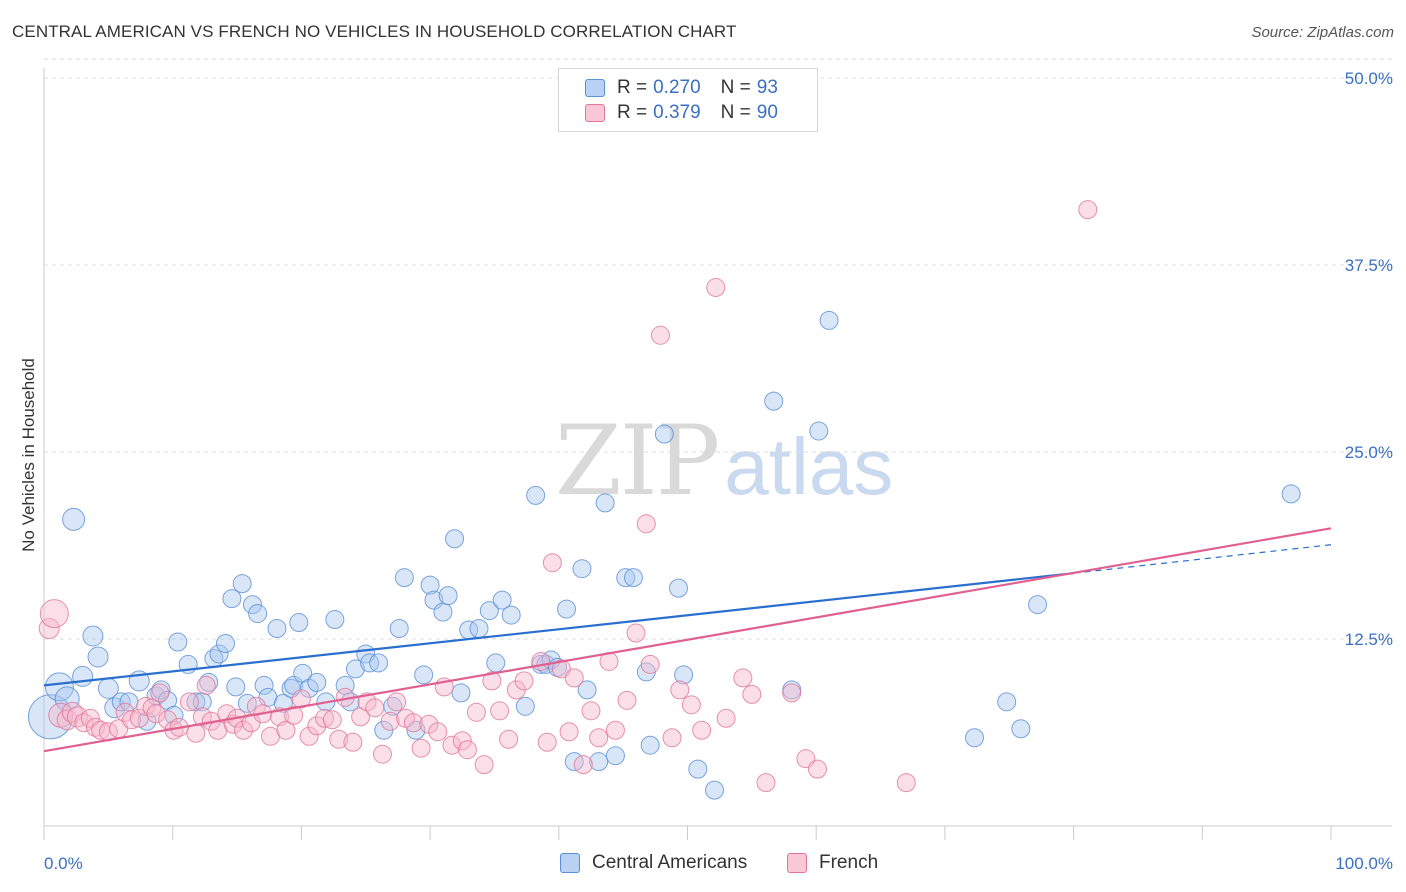 This screenshot has height=892, width=1406. What do you see at coordinates (1369, 452) in the screenshot?
I see `y-tick-label: 25.0%` at bounding box center [1369, 452].